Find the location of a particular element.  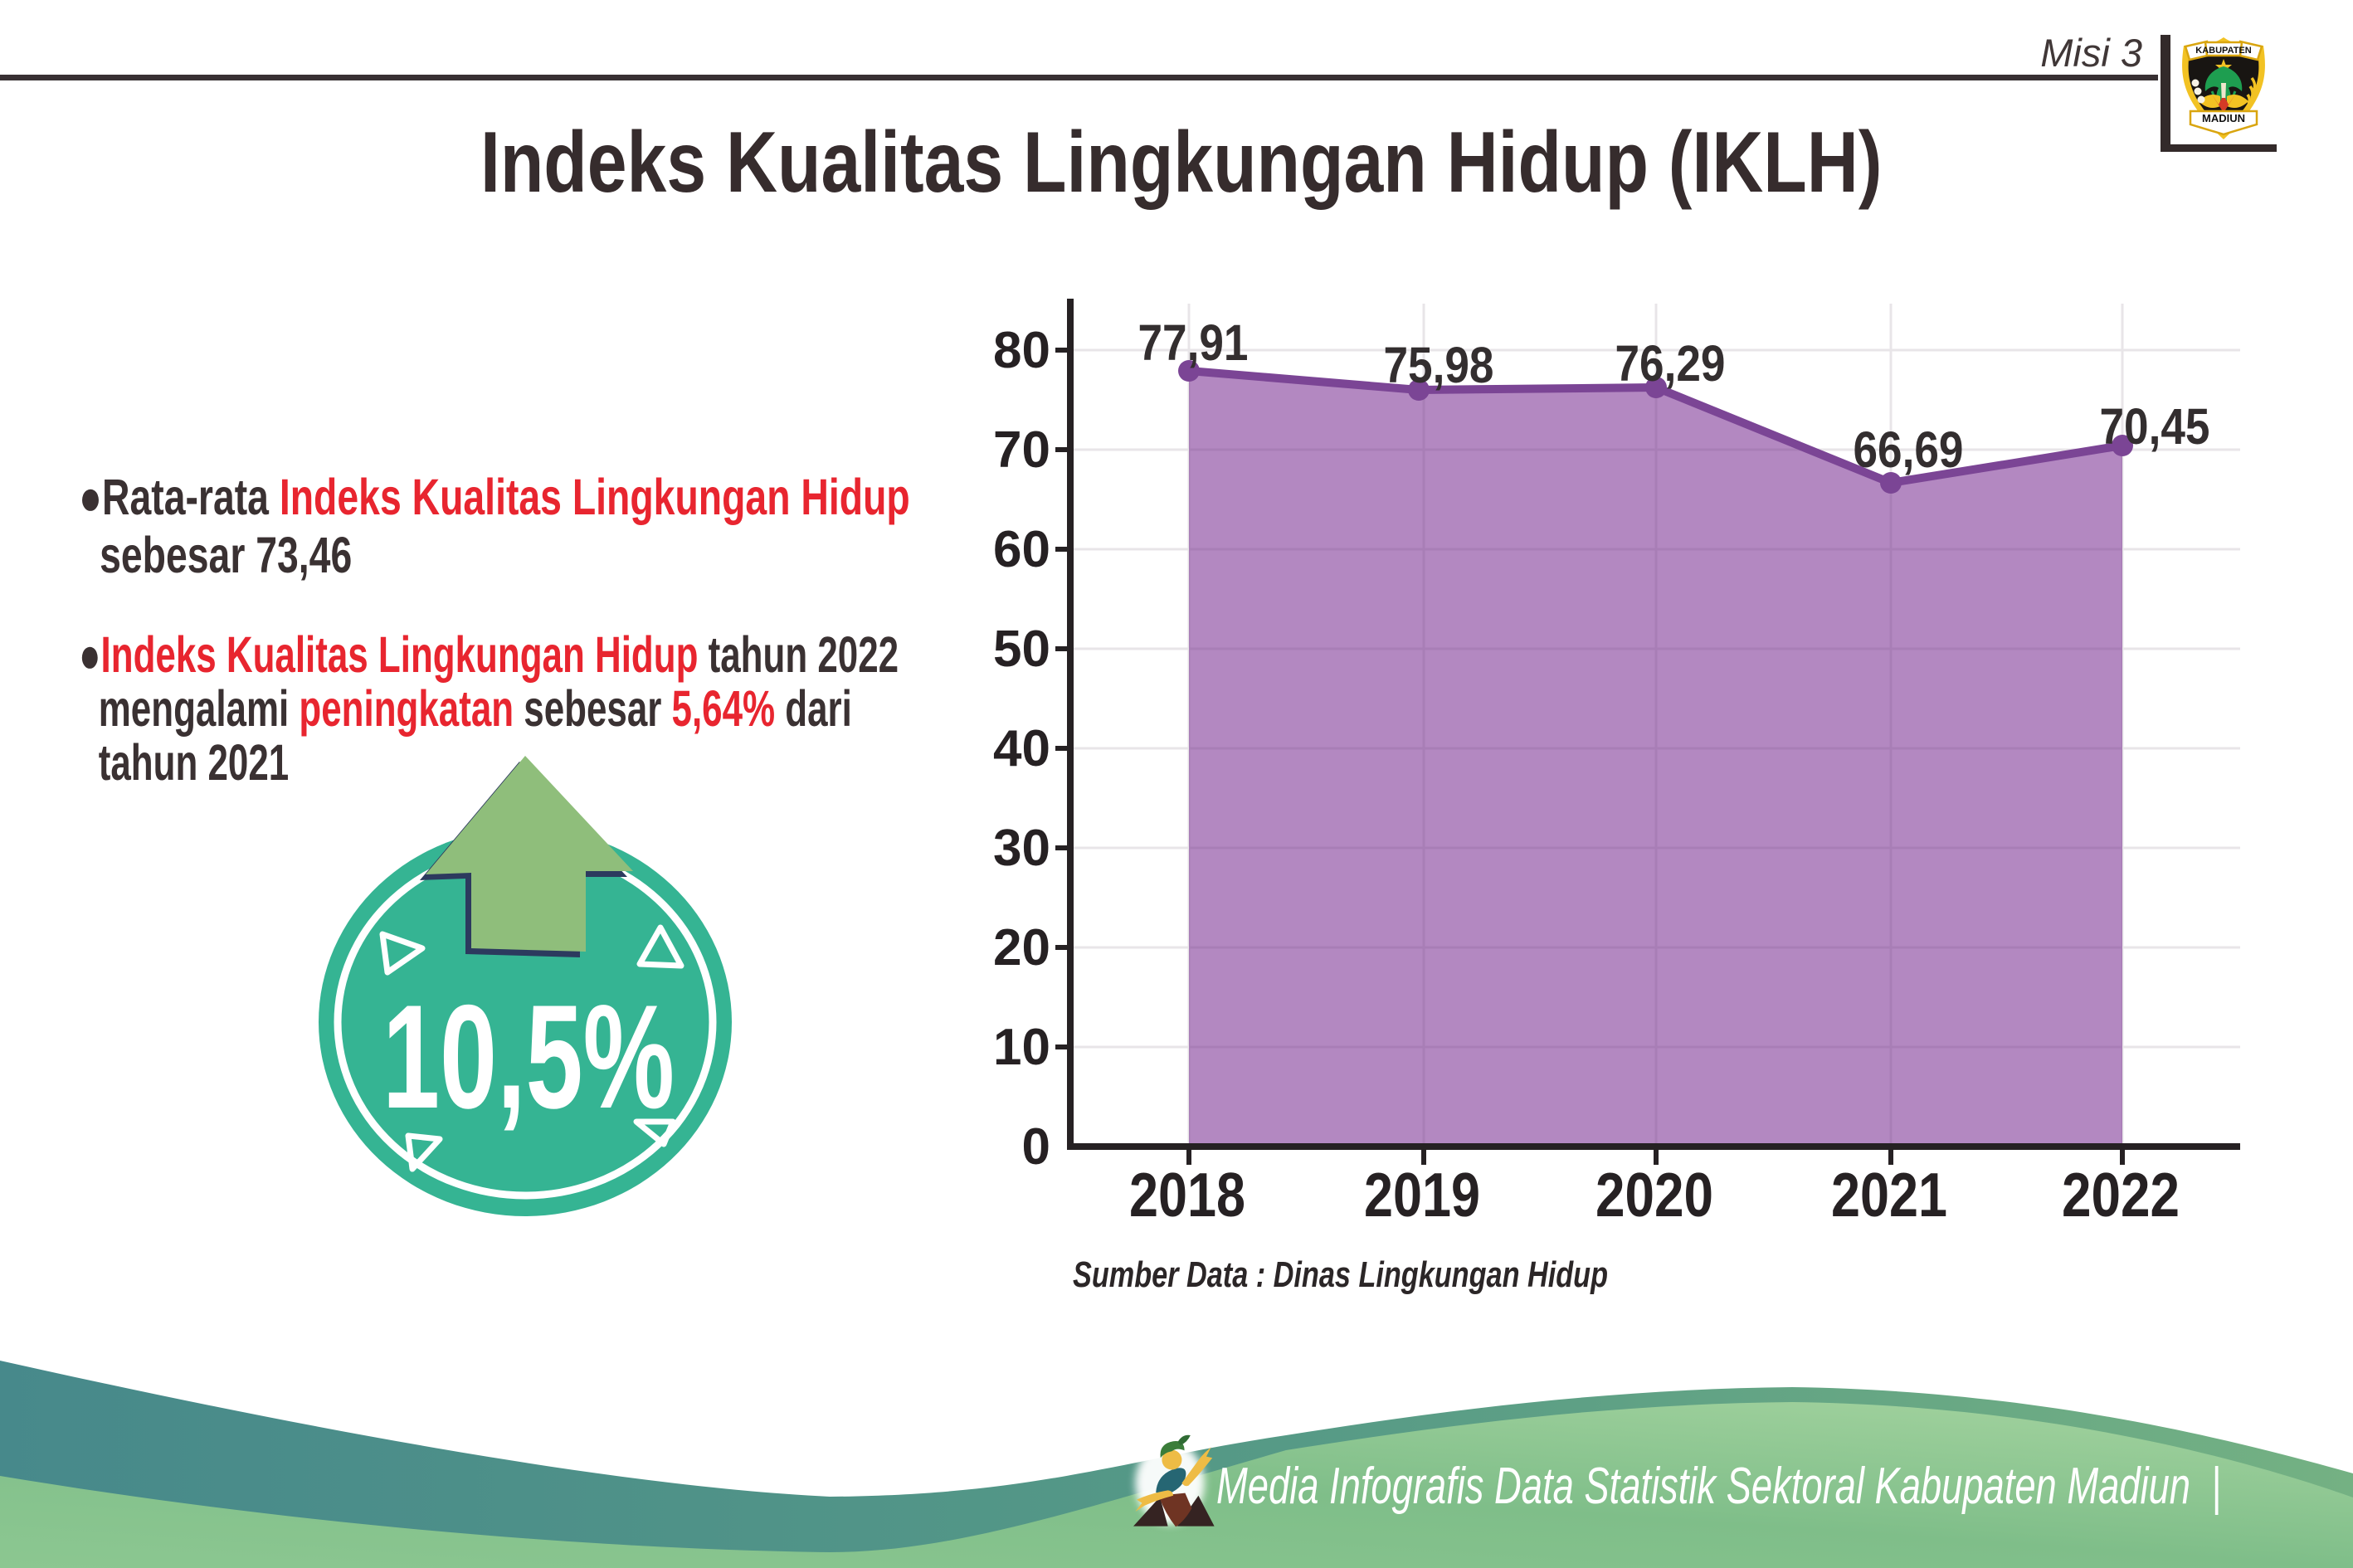

svg-text: 30 is located at coordinates (1021, 848).